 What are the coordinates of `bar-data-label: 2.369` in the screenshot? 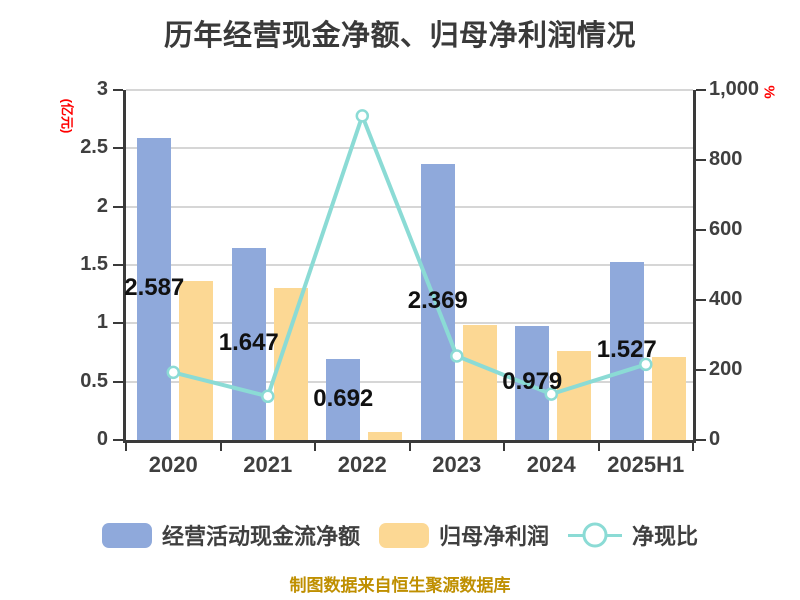 It's located at (437, 300).